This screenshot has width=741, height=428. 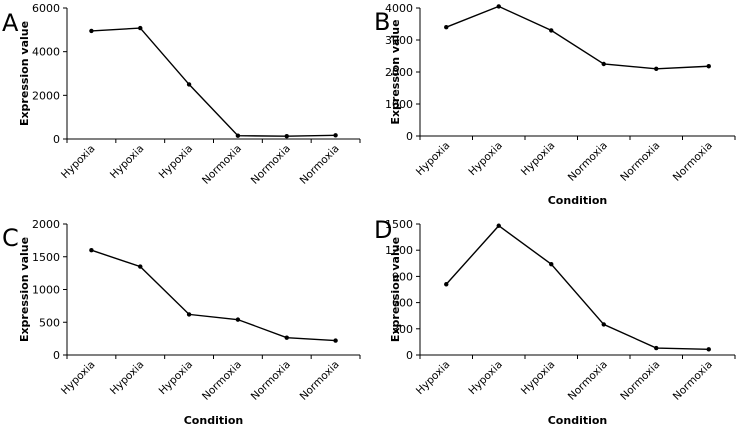 What do you see at coordinates (402, 303) in the screenshot?
I see `y-tick-label: 600` at bounding box center [402, 303].